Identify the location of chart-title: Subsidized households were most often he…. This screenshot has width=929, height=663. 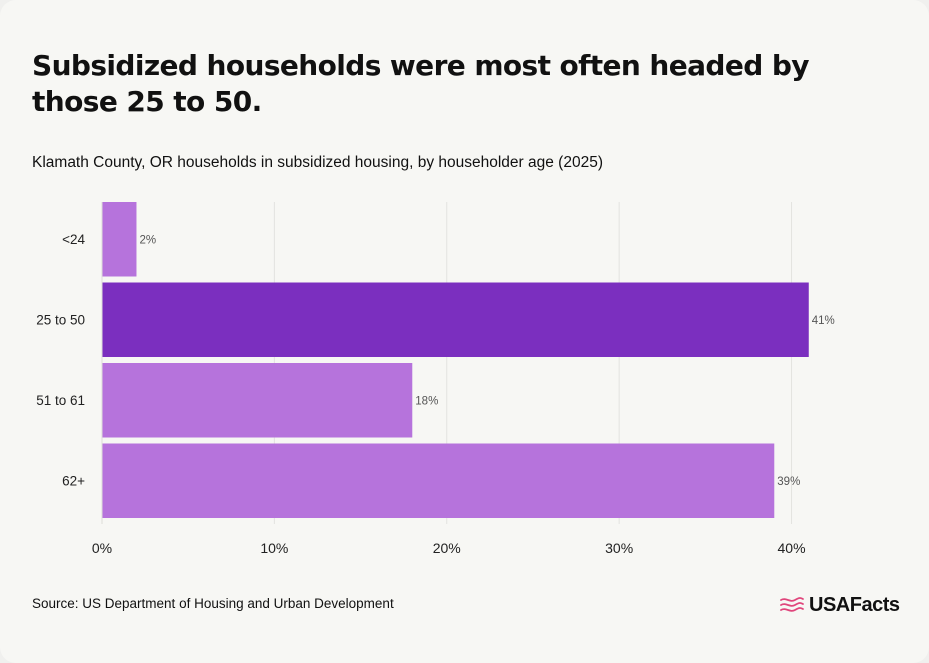
(421, 83).